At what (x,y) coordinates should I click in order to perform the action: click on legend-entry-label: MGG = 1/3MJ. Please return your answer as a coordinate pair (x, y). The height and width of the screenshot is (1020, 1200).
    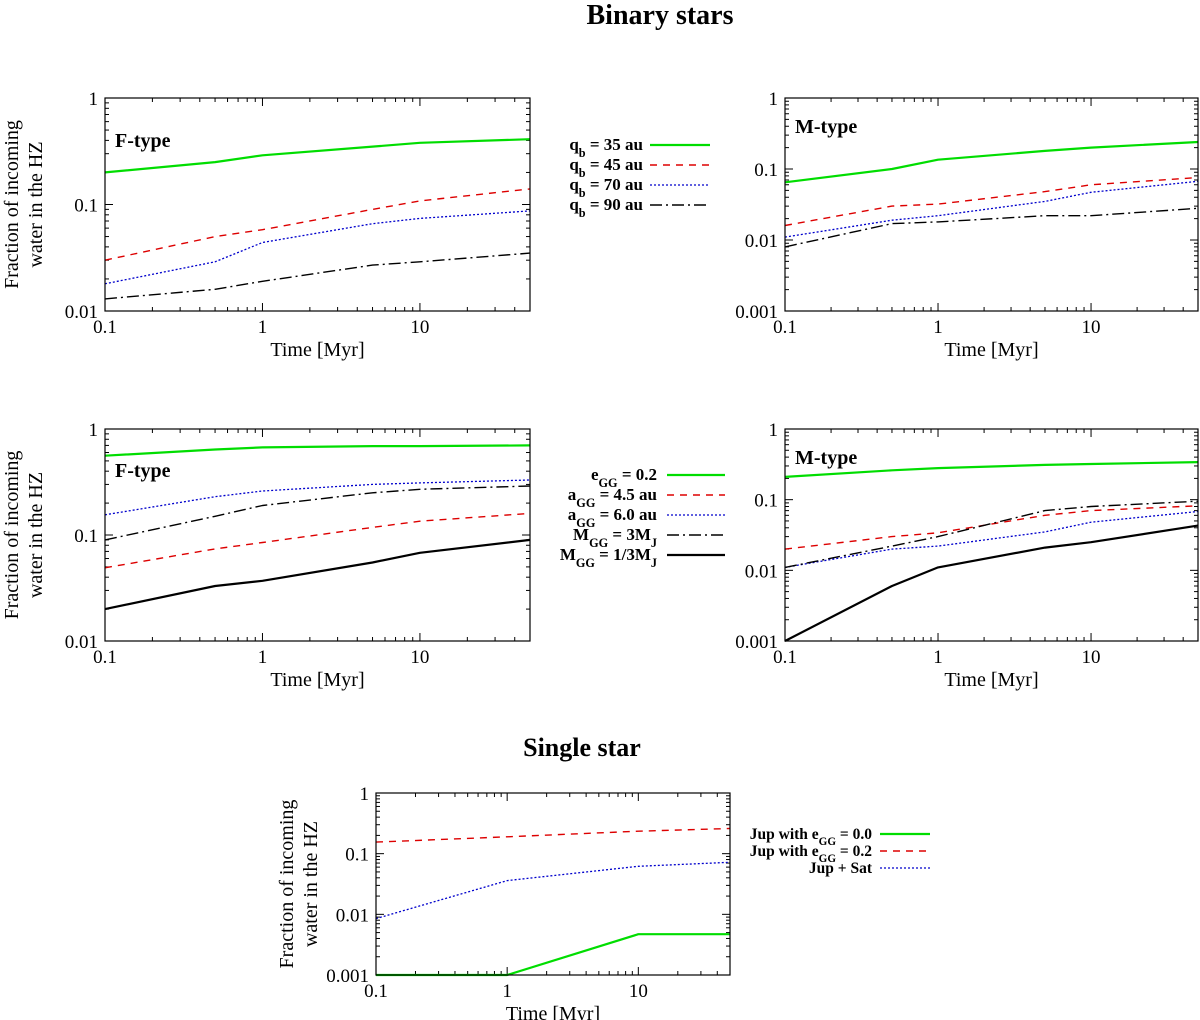
    Looking at the image, I should click on (608, 557).